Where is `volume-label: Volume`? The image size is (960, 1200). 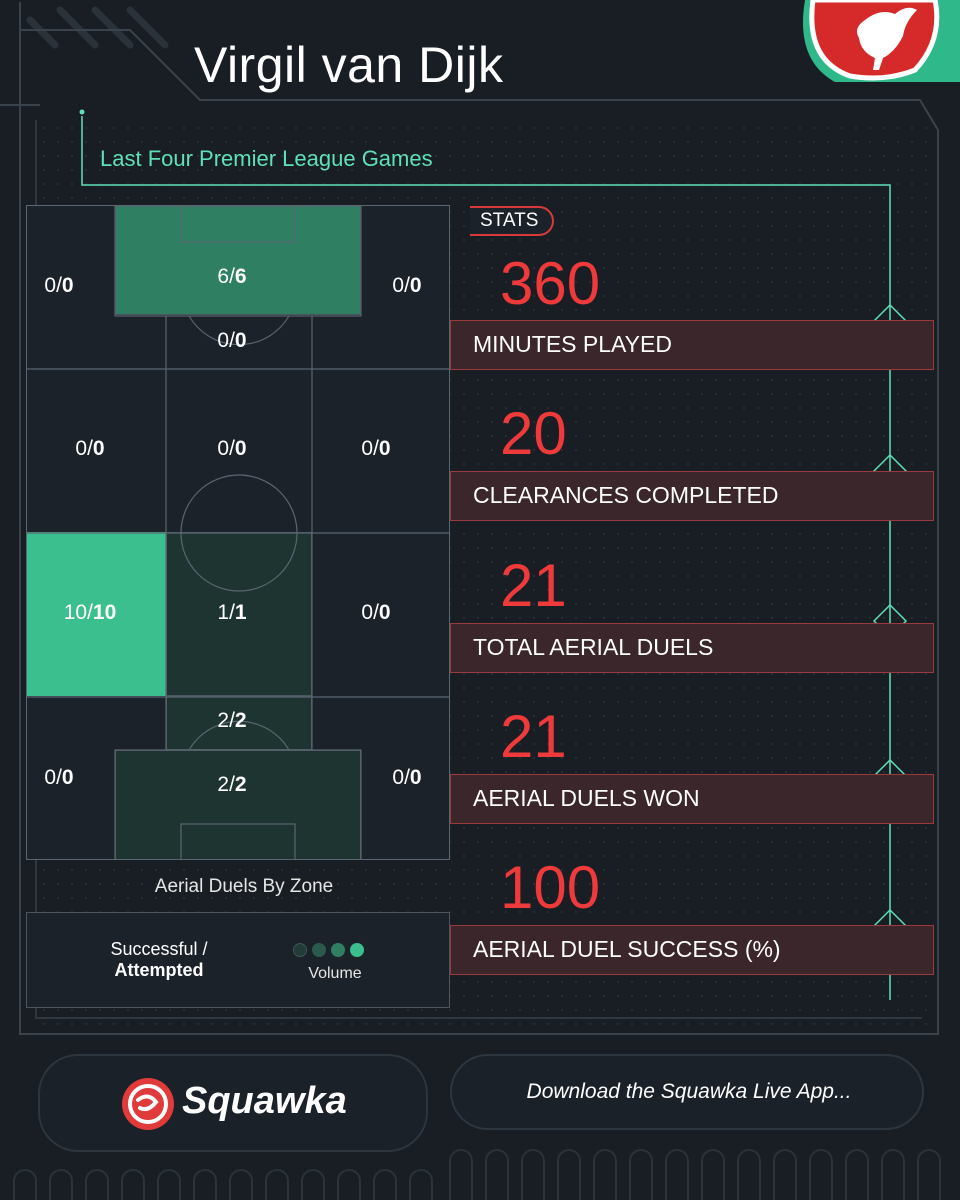 volume-label: Volume is located at coordinates (335, 973).